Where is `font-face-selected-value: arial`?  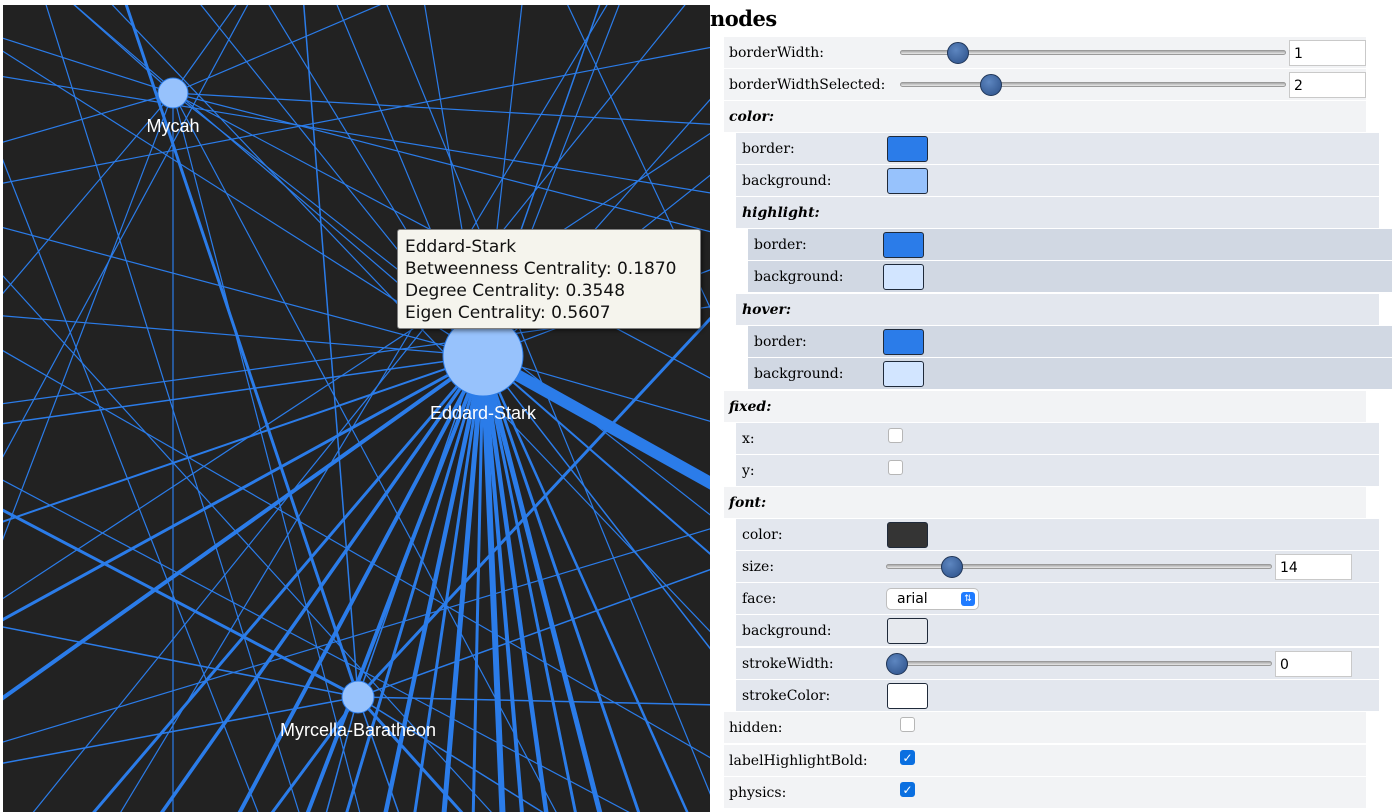 font-face-selected-value: arial is located at coordinates (912, 598).